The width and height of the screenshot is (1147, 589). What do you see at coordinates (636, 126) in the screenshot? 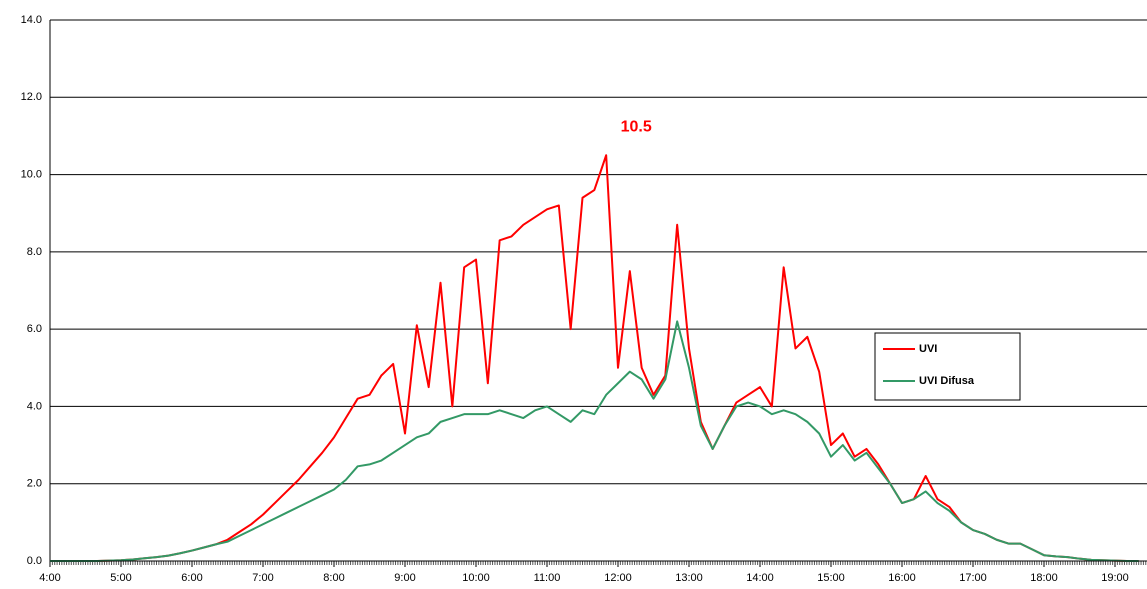
I see `annotation: 10.5` at bounding box center [636, 126].